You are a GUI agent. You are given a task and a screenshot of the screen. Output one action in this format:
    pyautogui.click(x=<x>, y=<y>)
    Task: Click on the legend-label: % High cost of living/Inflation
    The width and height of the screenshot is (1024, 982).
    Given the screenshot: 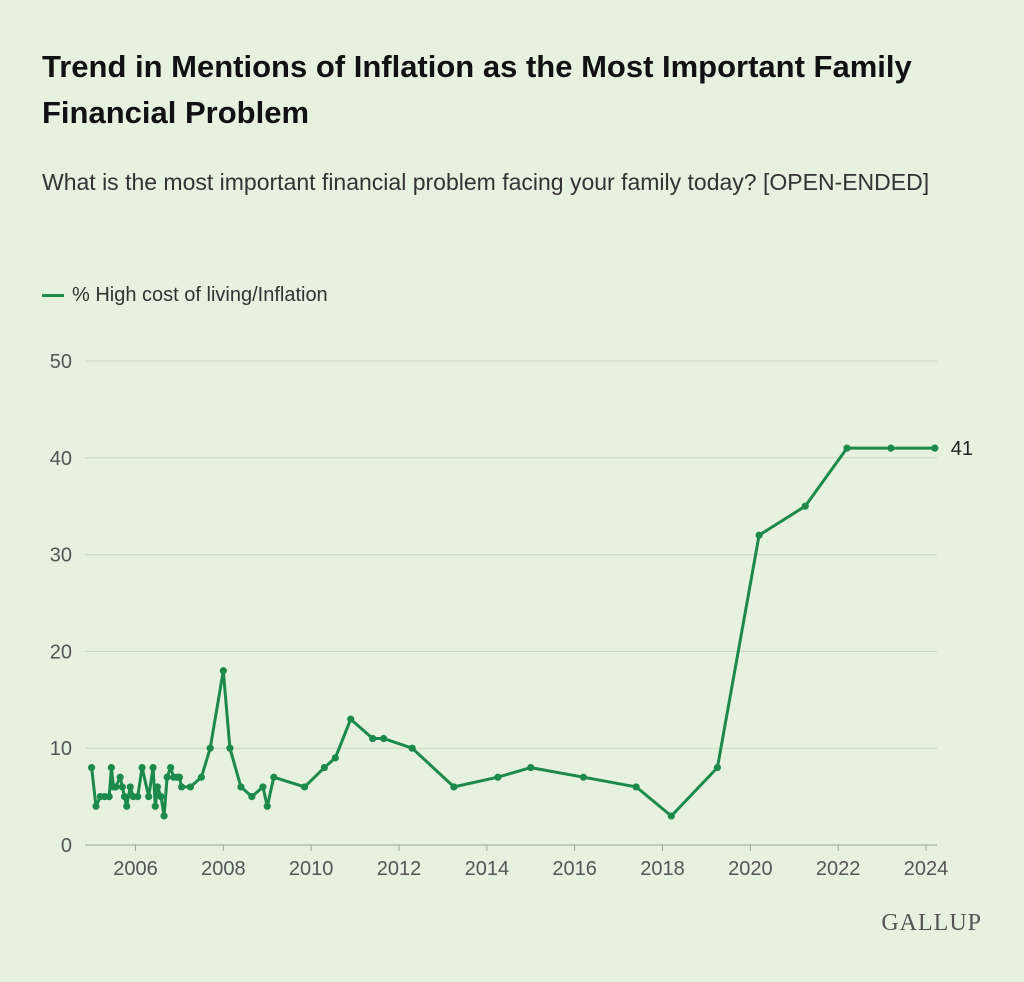 What is the action you would take?
    pyautogui.click(x=200, y=295)
    